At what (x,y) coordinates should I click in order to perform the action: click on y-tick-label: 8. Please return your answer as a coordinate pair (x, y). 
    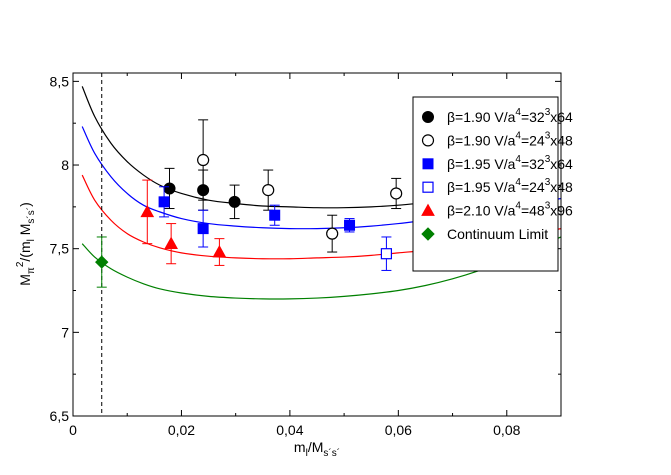
    Looking at the image, I should click on (65, 165).